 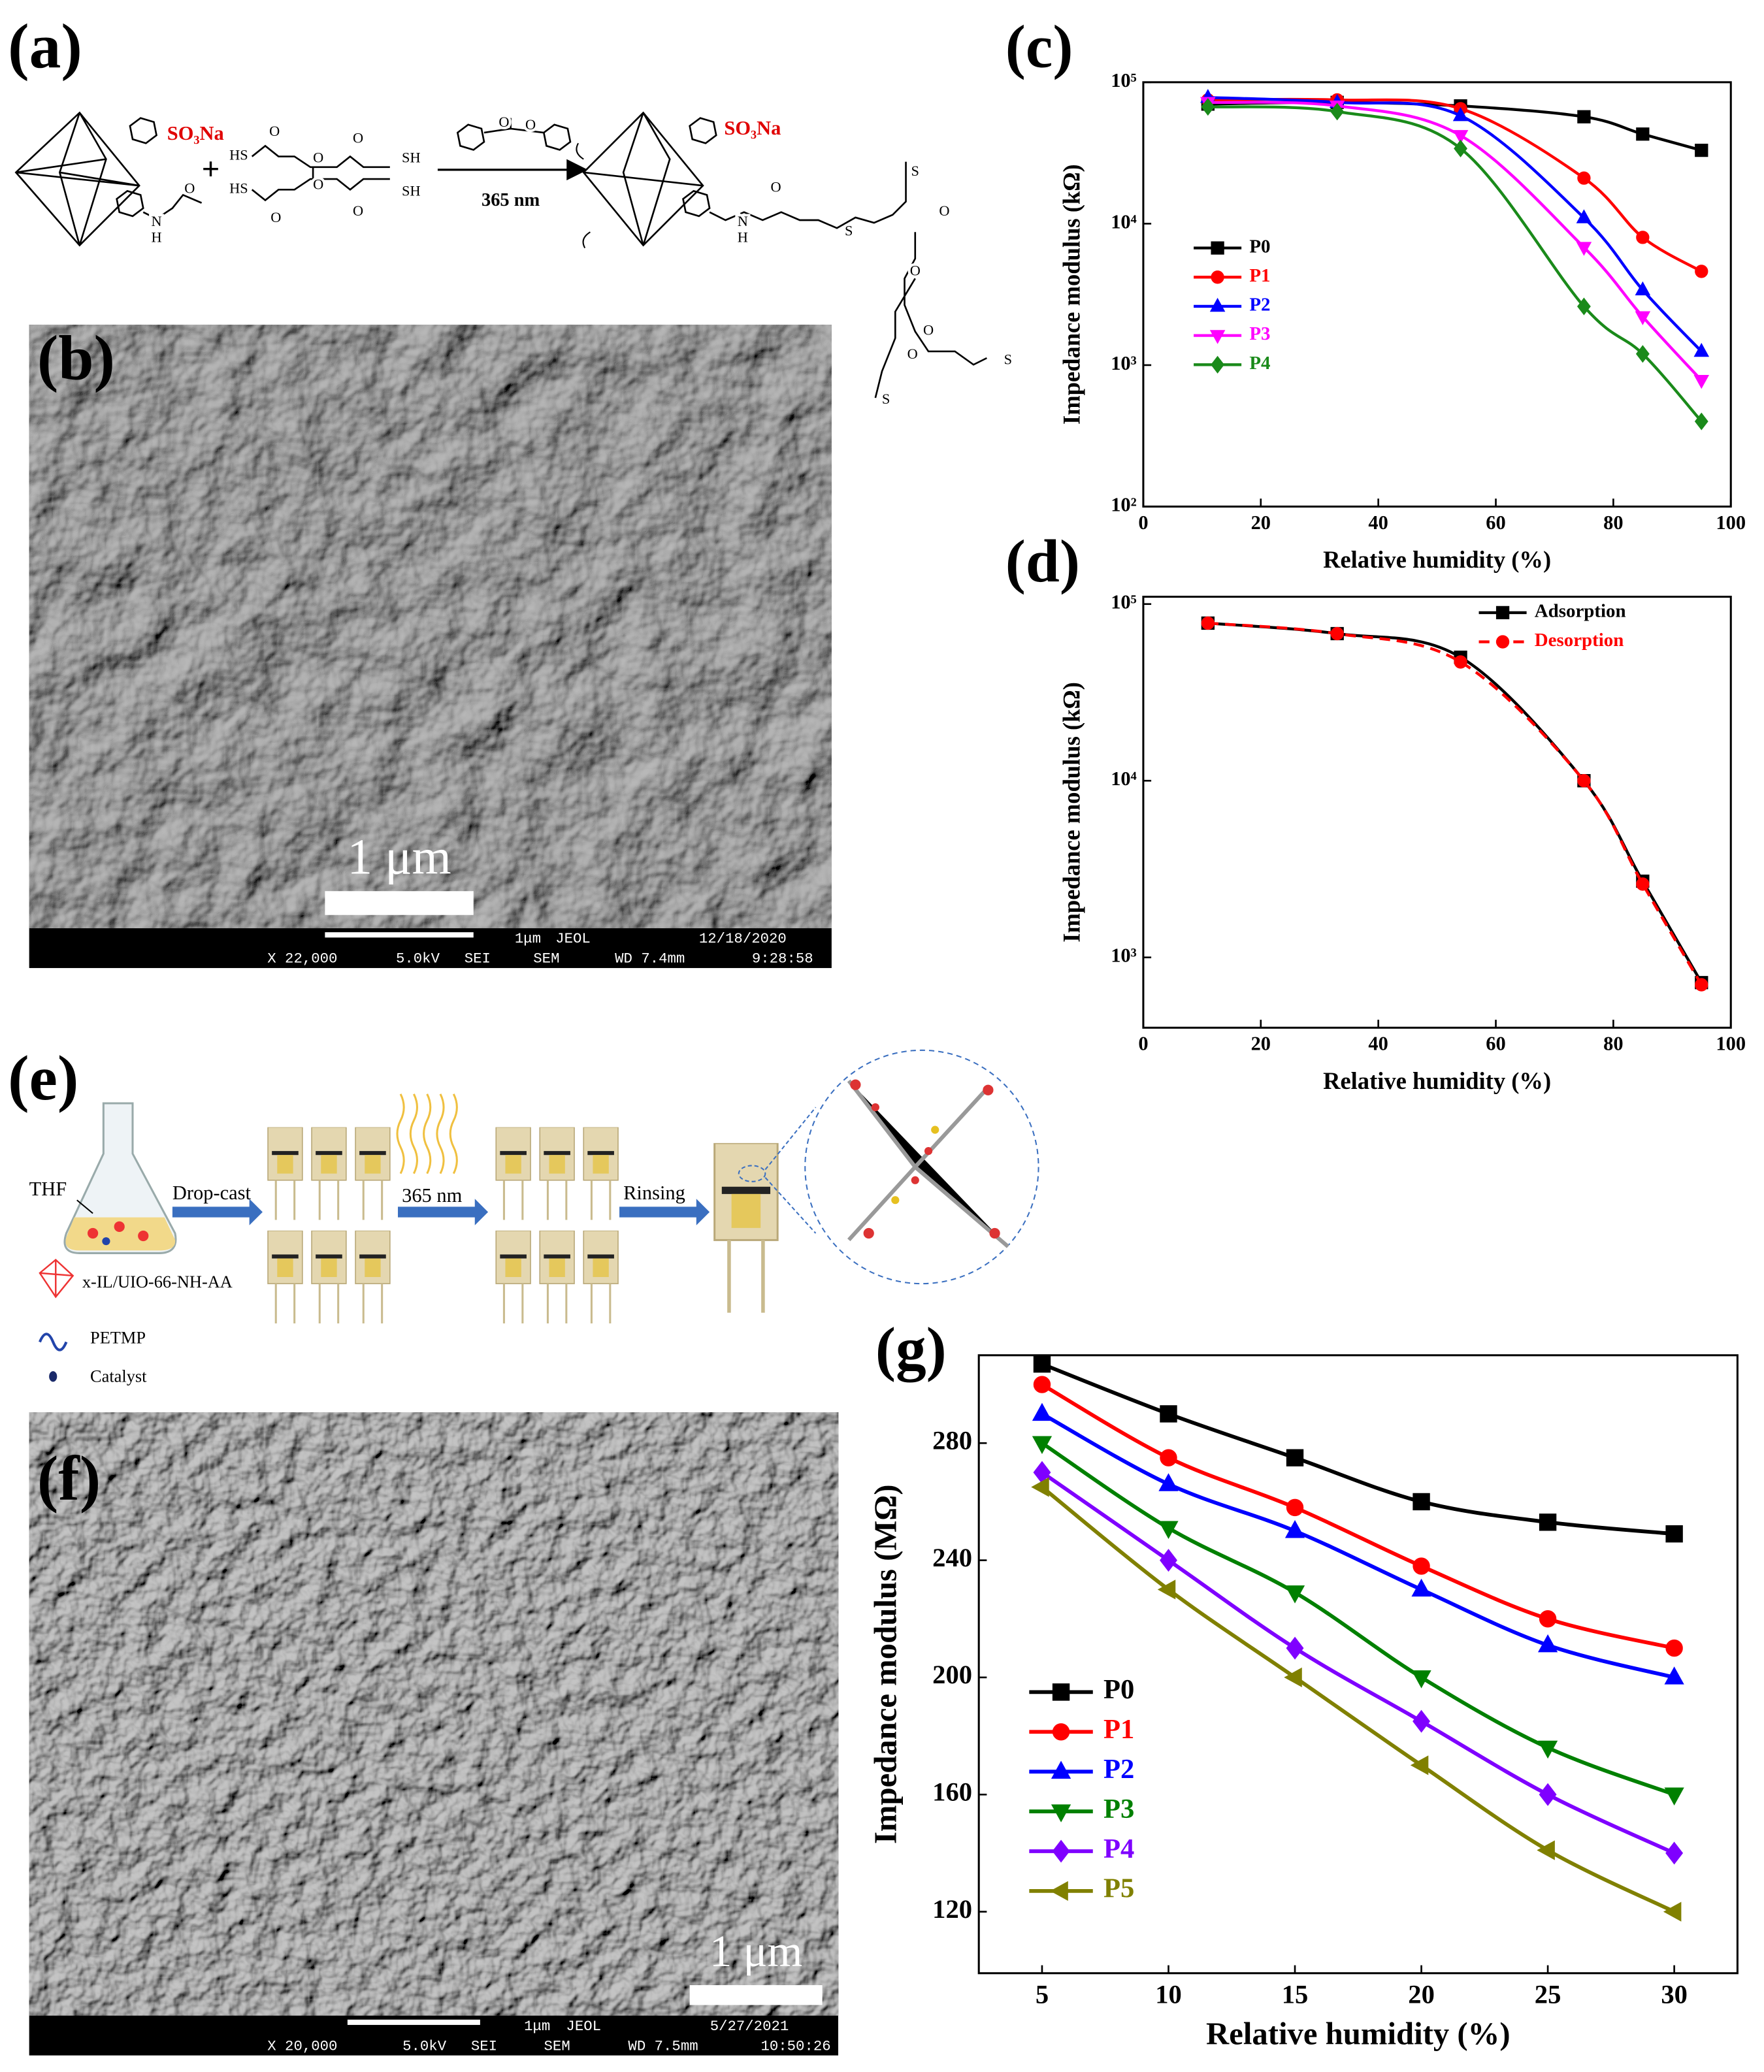 What do you see at coordinates (528, 938) in the screenshot?
I see `sem-info: 1μm` at bounding box center [528, 938].